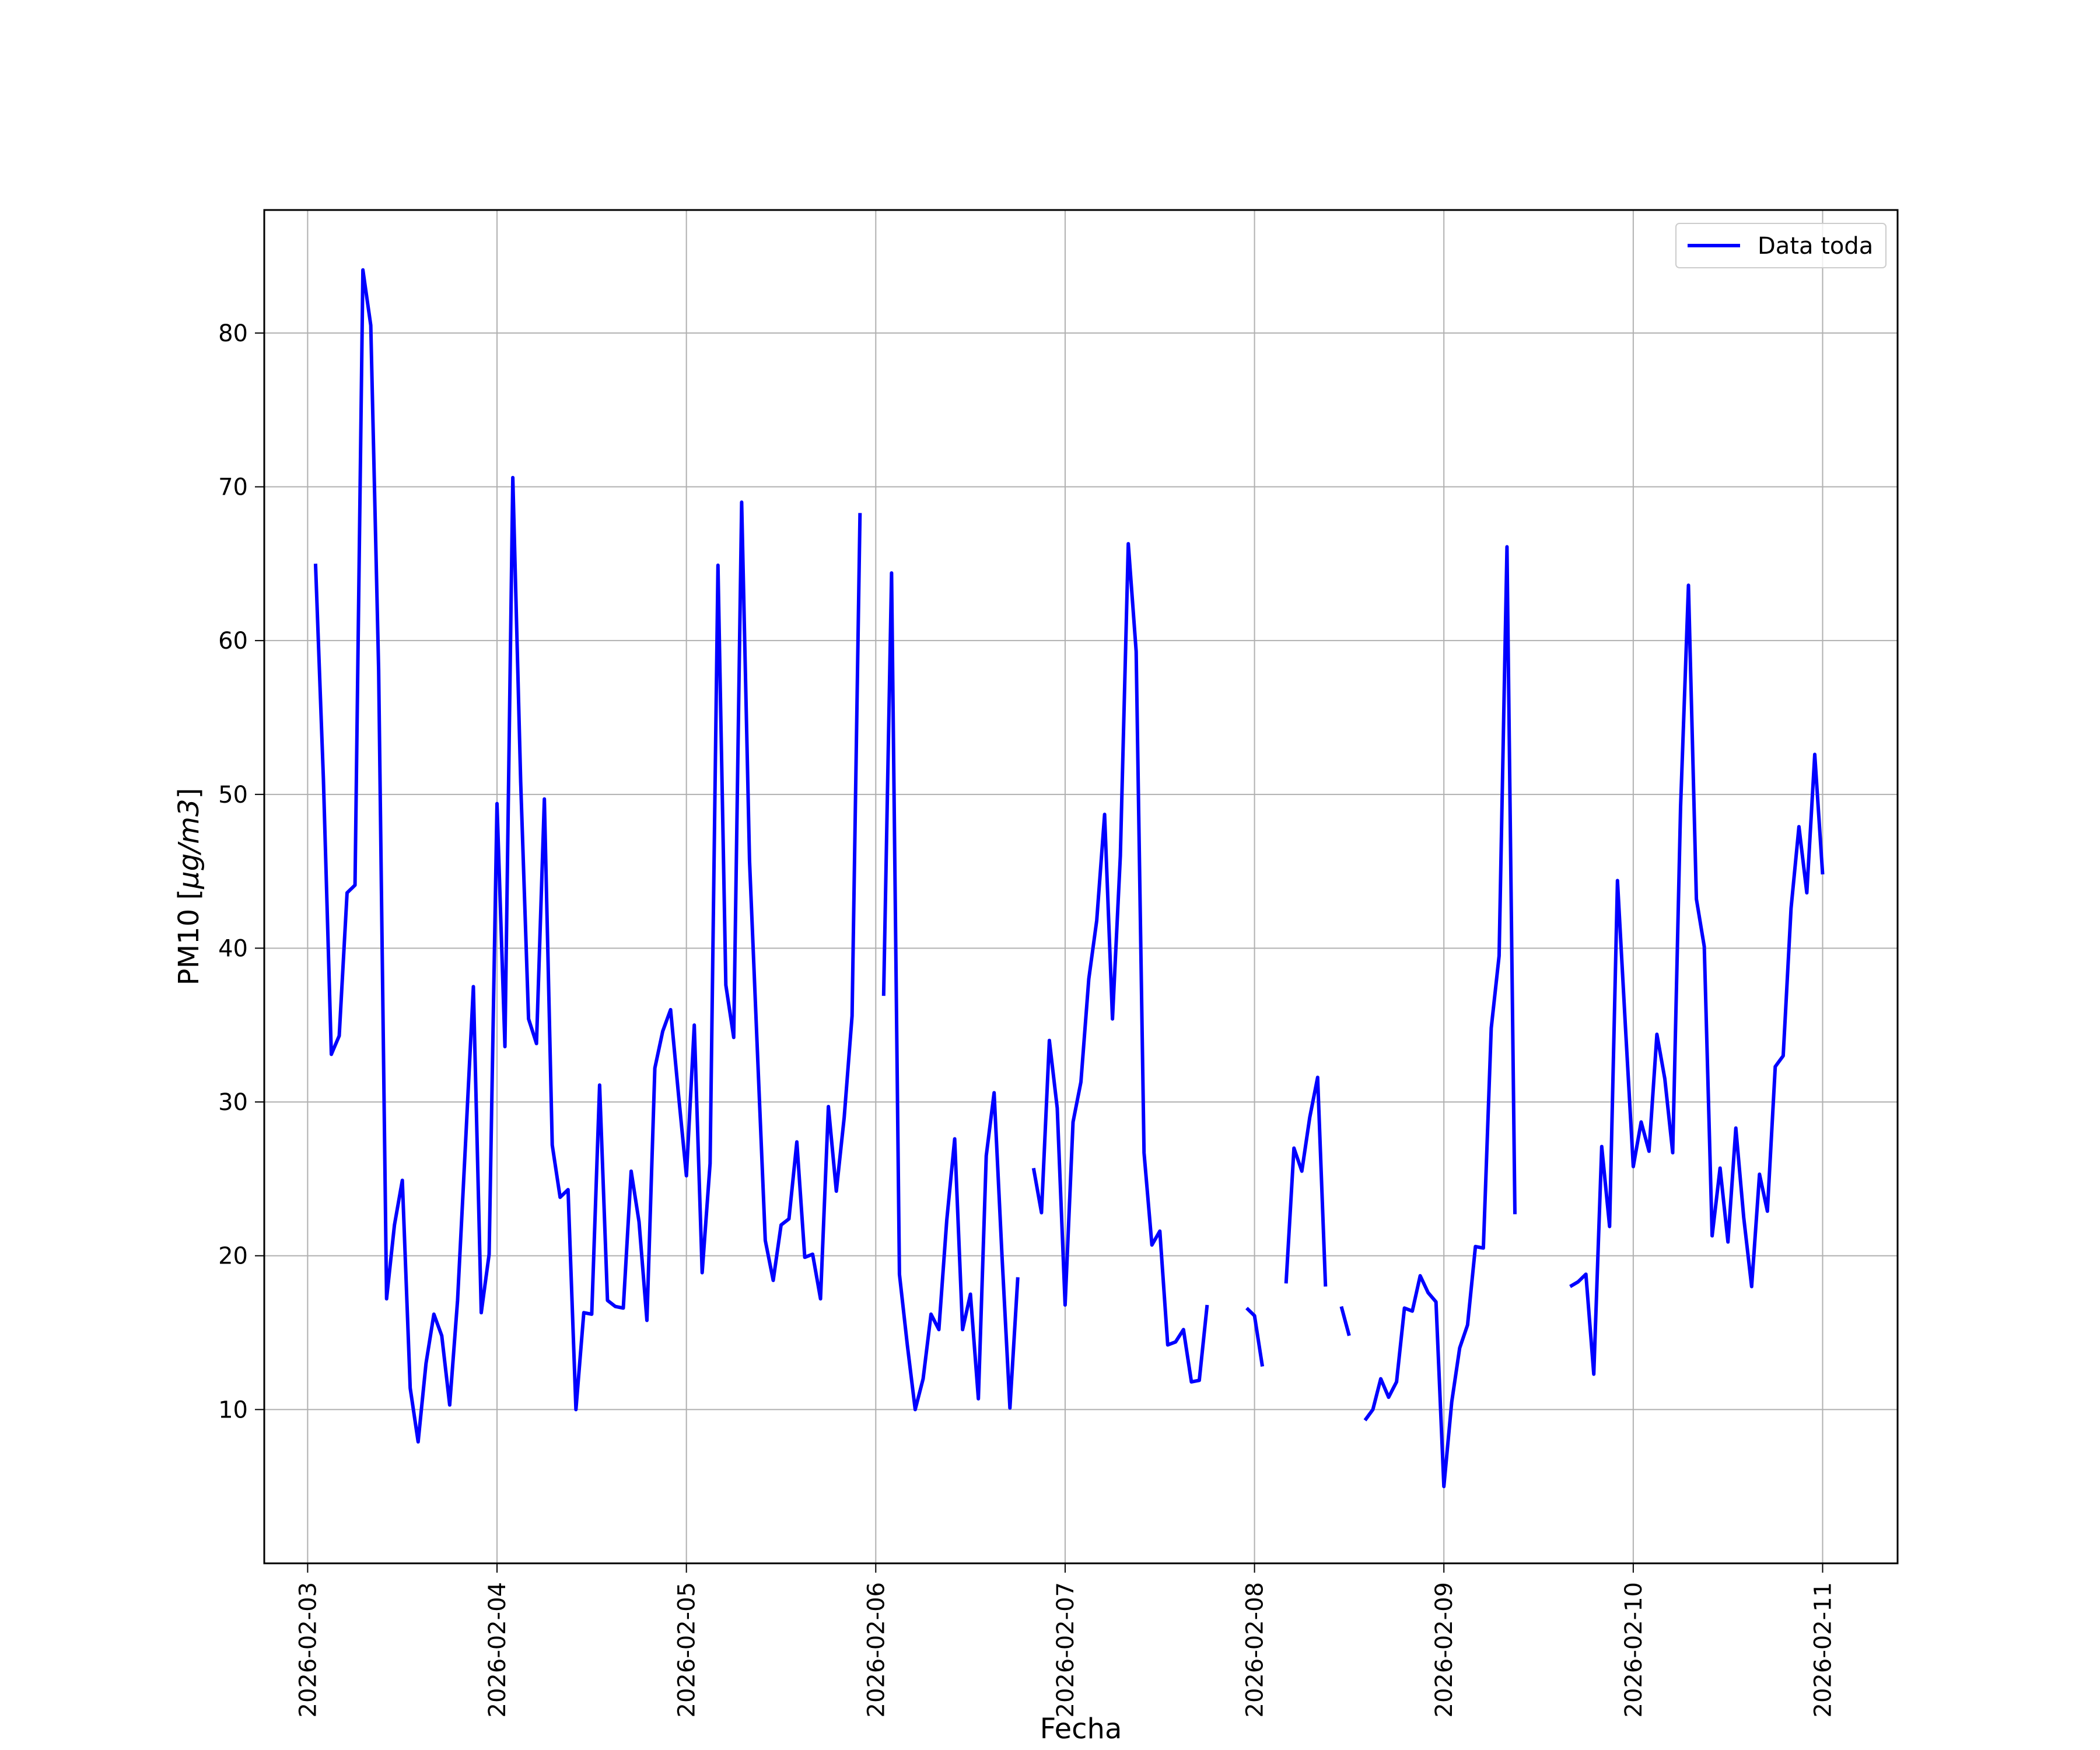 Image resolution: width=2100 pixels, height=1750 pixels. I want to click on y-axis-label: PM10 [μg/m3], so click(189, 887).